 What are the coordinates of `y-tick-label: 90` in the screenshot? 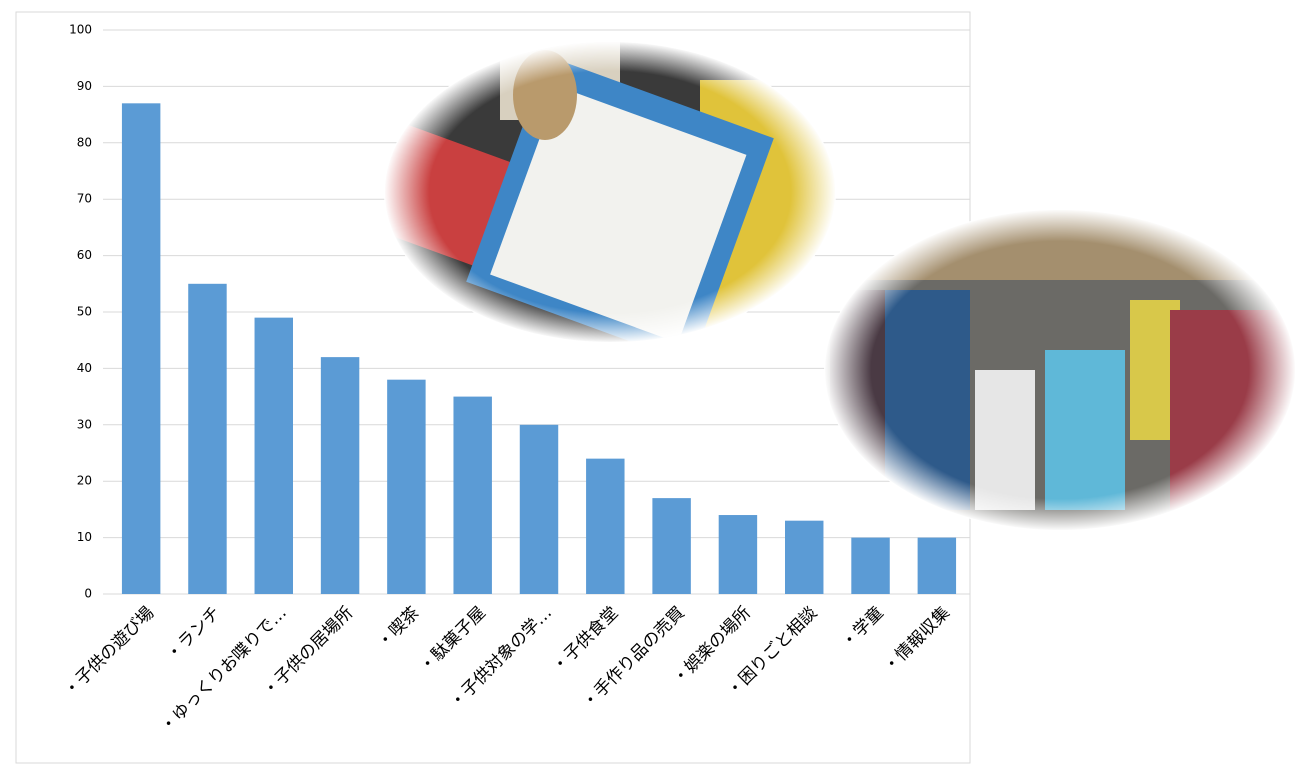 It's located at (84, 86).